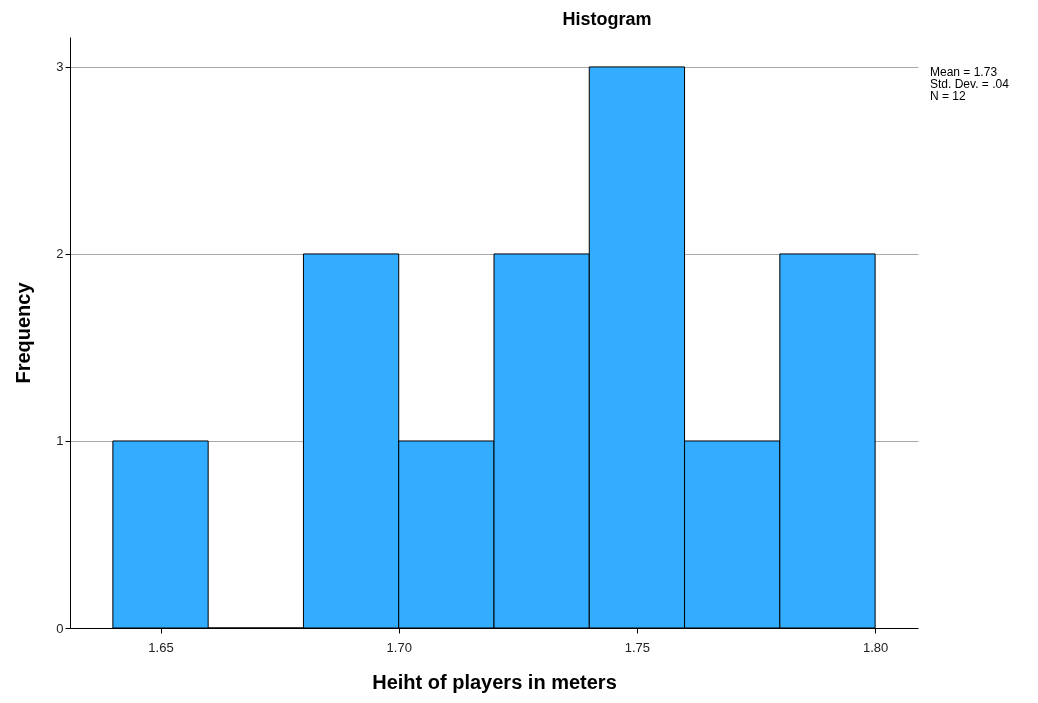  What do you see at coordinates (607, 19) in the screenshot?
I see `chart-title: Histogram` at bounding box center [607, 19].